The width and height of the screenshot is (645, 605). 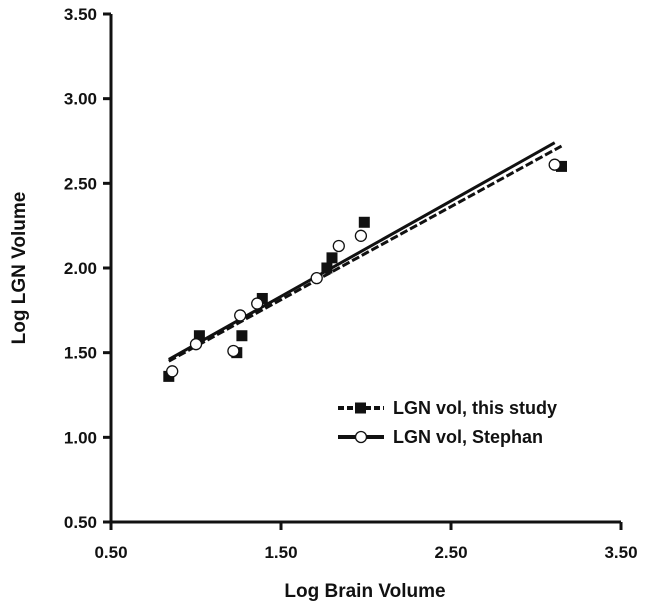 What do you see at coordinates (280, 552) in the screenshot?
I see `x-tick-label: 1.50` at bounding box center [280, 552].